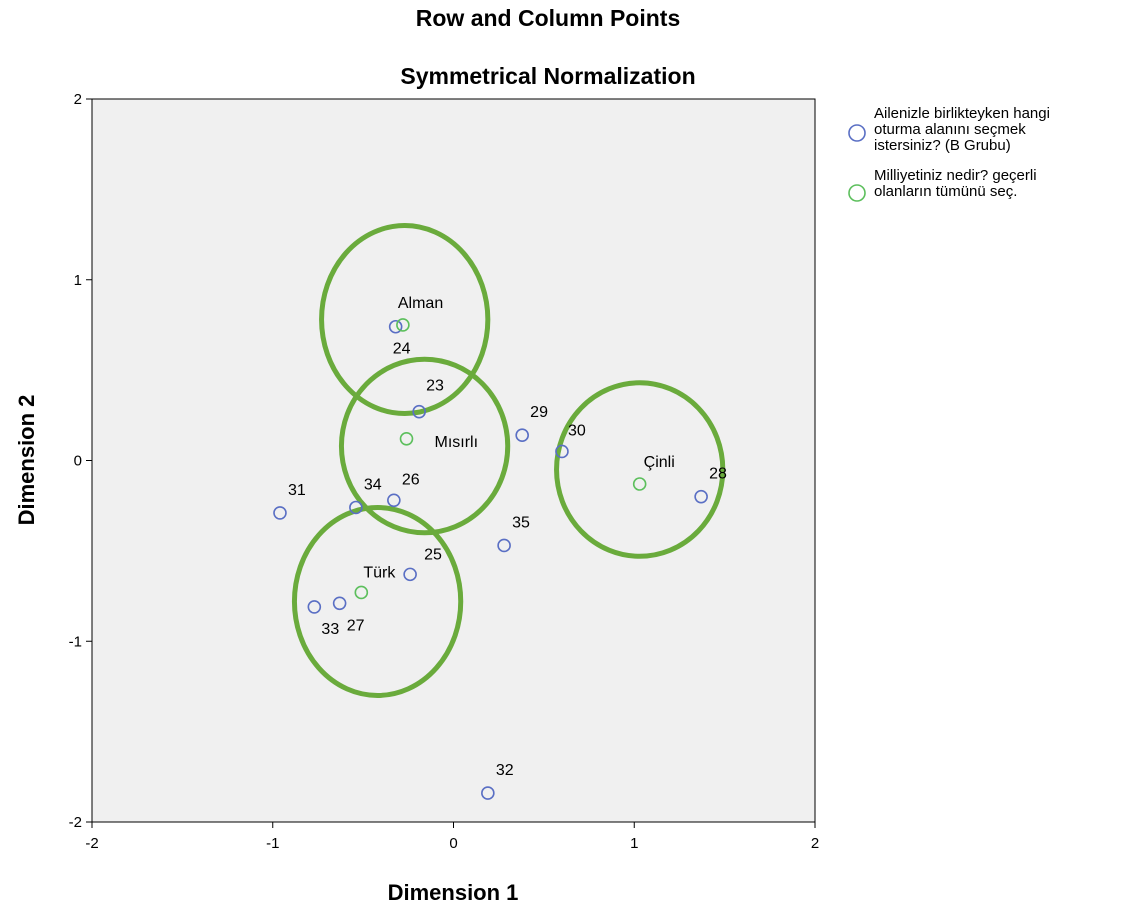 The height and width of the screenshot is (913, 1125). What do you see at coordinates (78, 99) in the screenshot?
I see `y-tick-label: 2` at bounding box center [78, 99].